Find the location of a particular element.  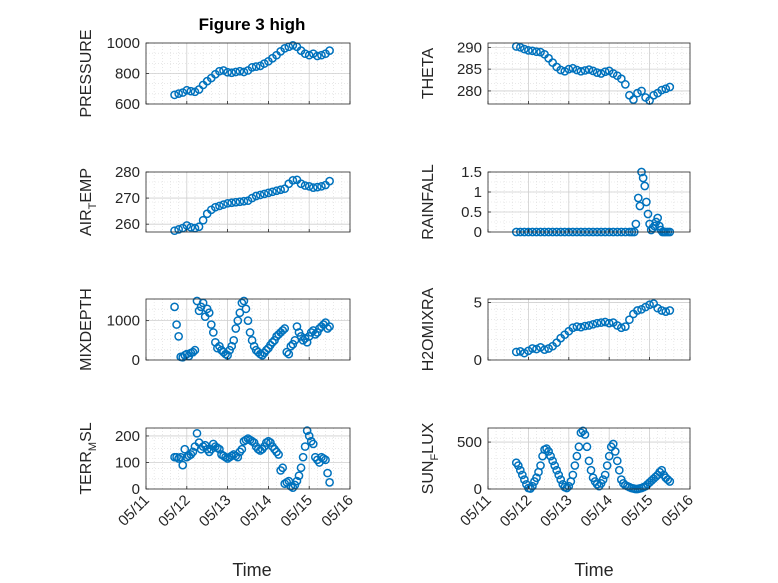

y-tick-label: 100 is located at coordinates (127, 462).